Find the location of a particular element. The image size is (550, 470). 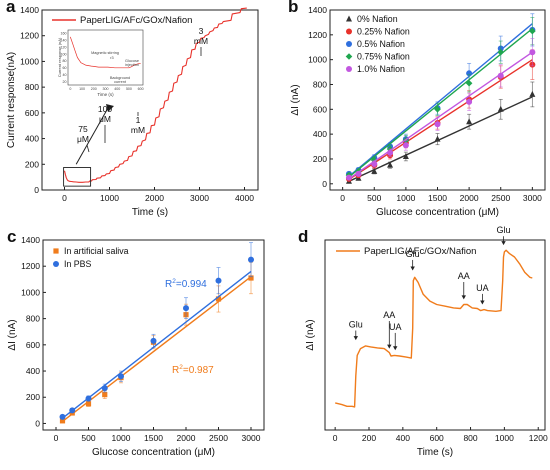

panel-c-y-axis-label: ΔI (nA) is located at coordinates (12, 334).